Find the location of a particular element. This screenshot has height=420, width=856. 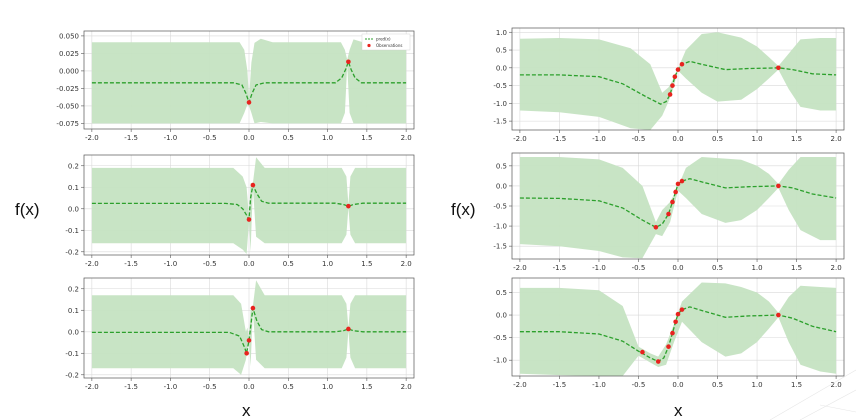

y-tick-label: 1.0 is located at coordinates (501, 33).